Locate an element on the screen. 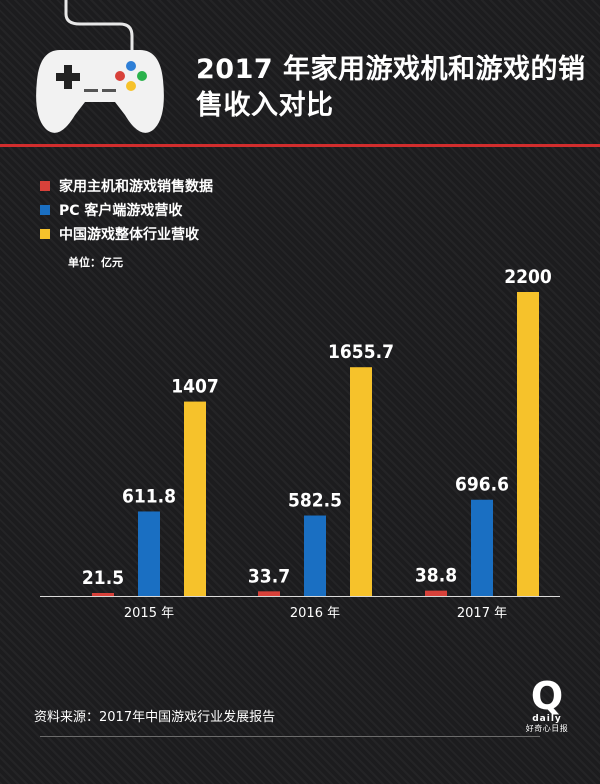 This screenshot has height=784, width=600. legend-item-console: 家用主机和游戏销售数据 is located at coordinates (126, 186).